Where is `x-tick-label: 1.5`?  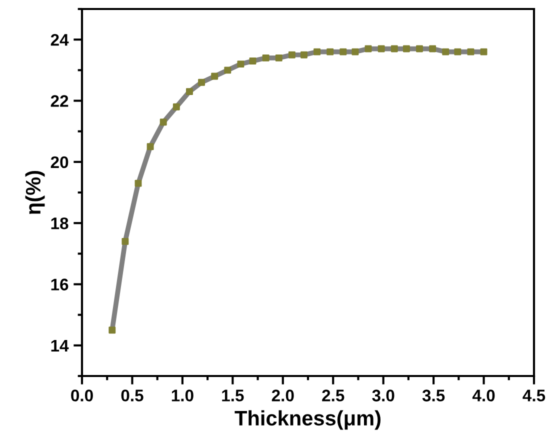 x-tick-label: 1.5 is located at coordinates (233, 396).